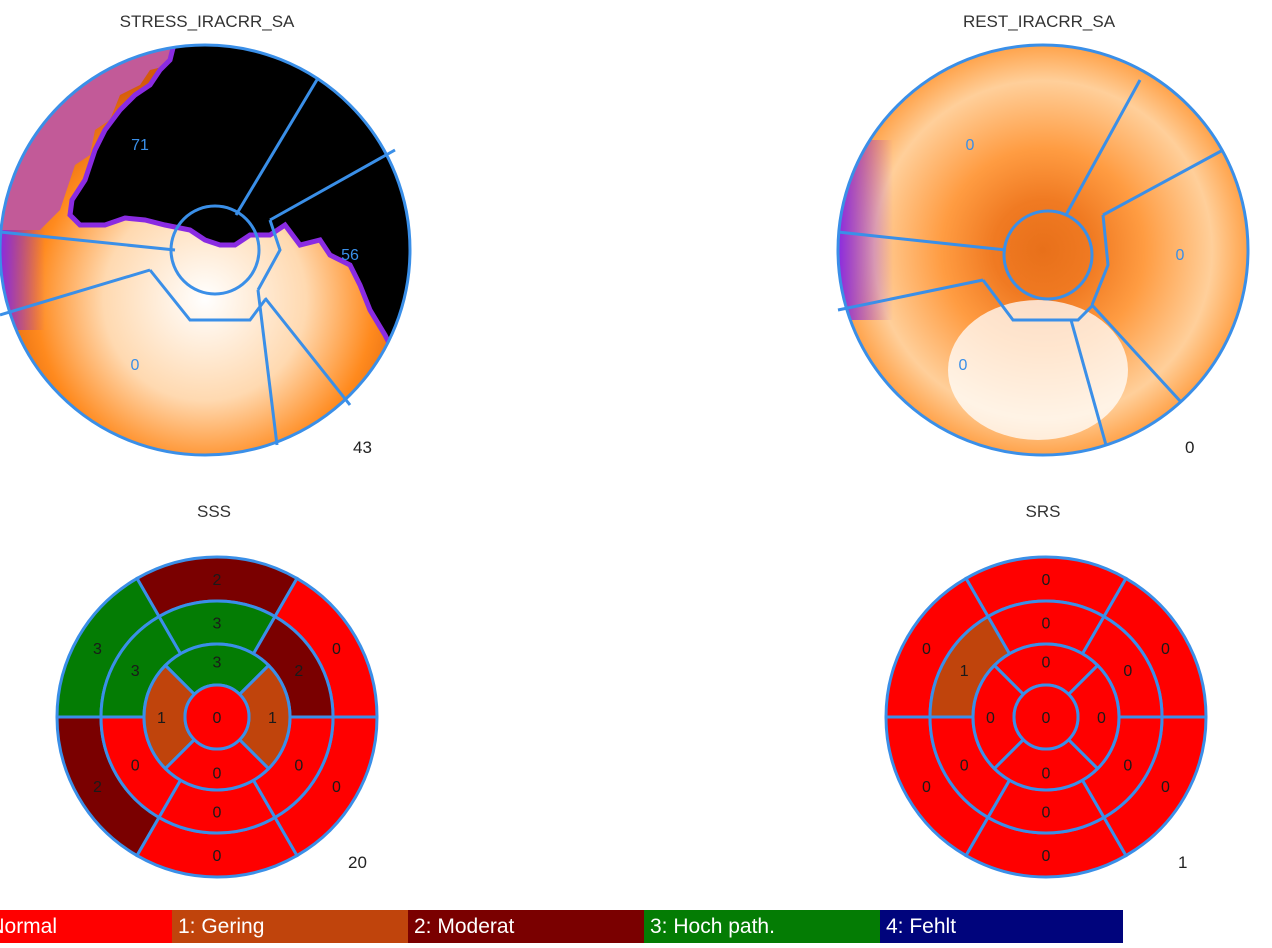  I want to click on sss-middle-segment-4-label: 0, so click(217, 813).